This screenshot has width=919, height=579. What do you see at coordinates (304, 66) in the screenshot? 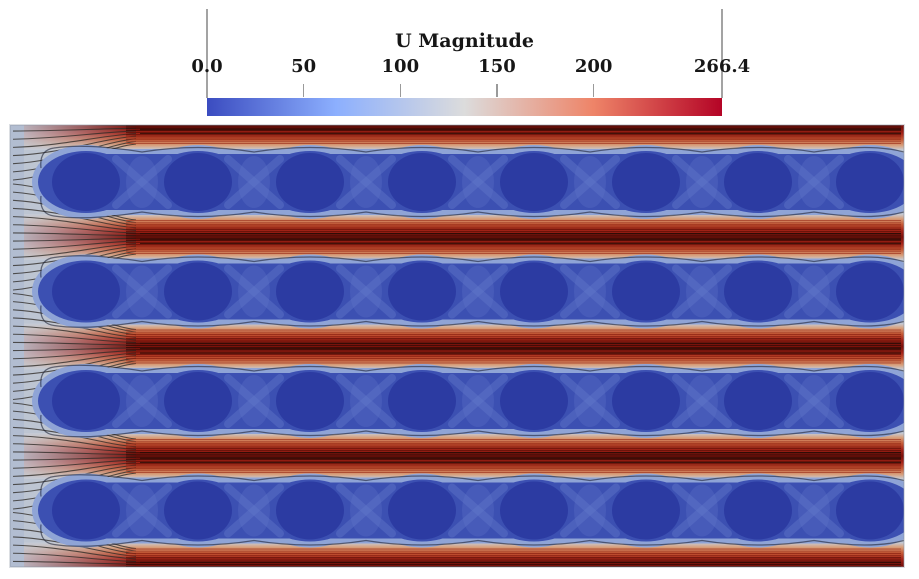
I see `colorbar-tick-label: 50` at bounding box center [304, 66].